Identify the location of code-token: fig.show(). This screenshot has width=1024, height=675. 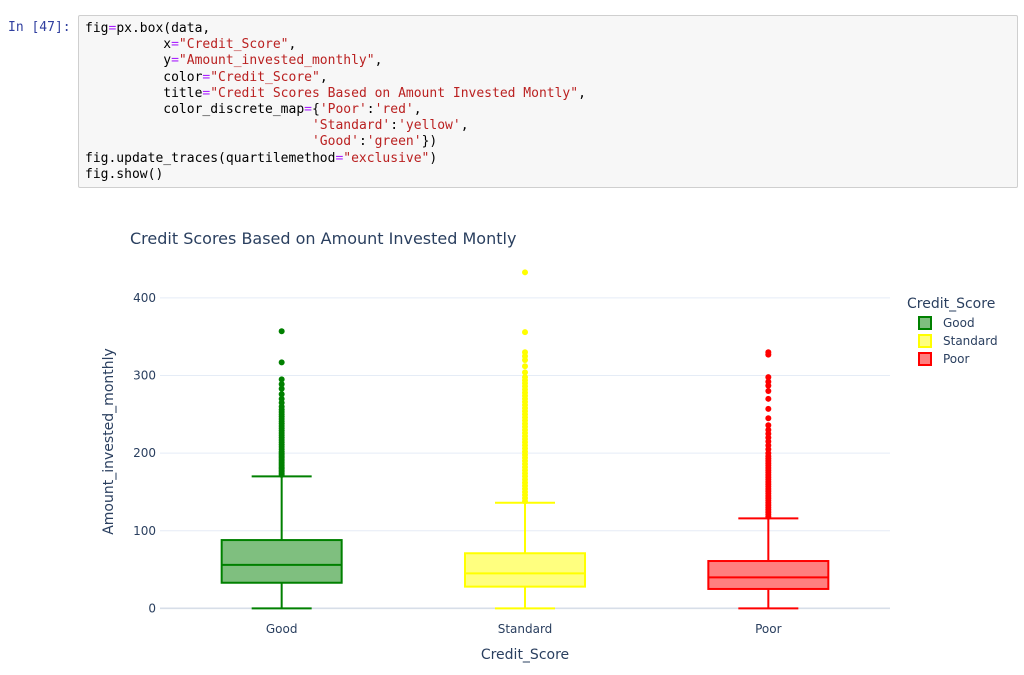
(124, 174).